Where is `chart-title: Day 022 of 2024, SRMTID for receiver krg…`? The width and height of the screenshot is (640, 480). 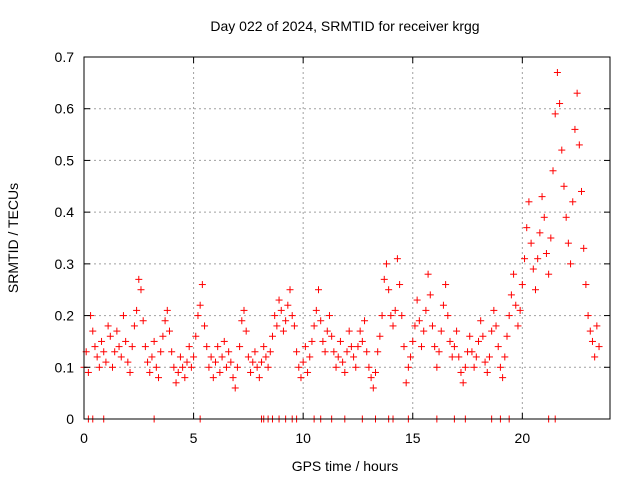 chart-title: Day 022 of 2024, SRMTID for receiver krg… is located at coordinates (344, 26).